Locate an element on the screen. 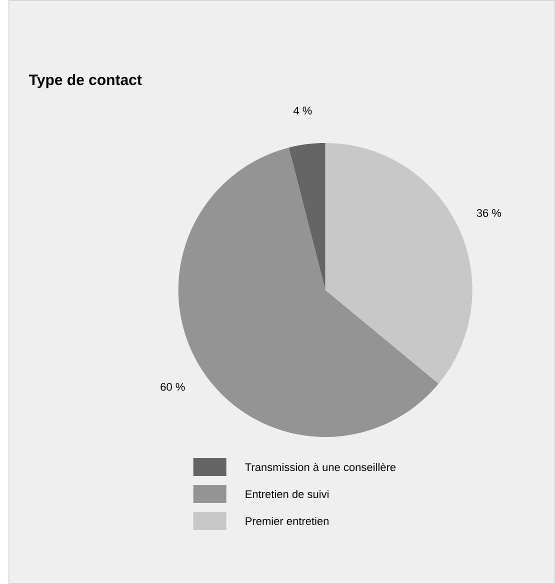 Image resolution: width=555 pixels, height=584 pixels. legend-label: Transmission à une conseillère is located at coordinates (320, 467).